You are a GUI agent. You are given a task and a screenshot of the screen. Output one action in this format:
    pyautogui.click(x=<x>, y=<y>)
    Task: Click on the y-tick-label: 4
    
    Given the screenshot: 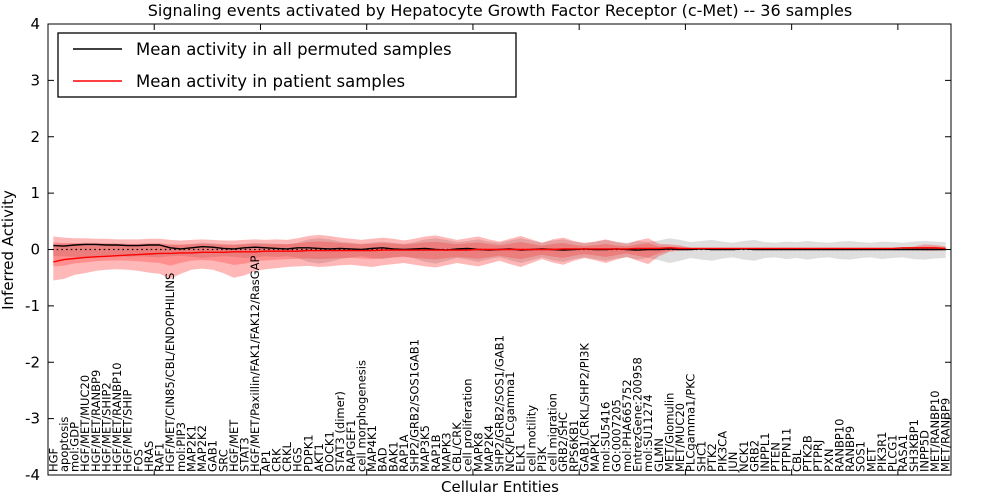 What is the action you would take?
    pyautogui.click(x=35, y=24)
    